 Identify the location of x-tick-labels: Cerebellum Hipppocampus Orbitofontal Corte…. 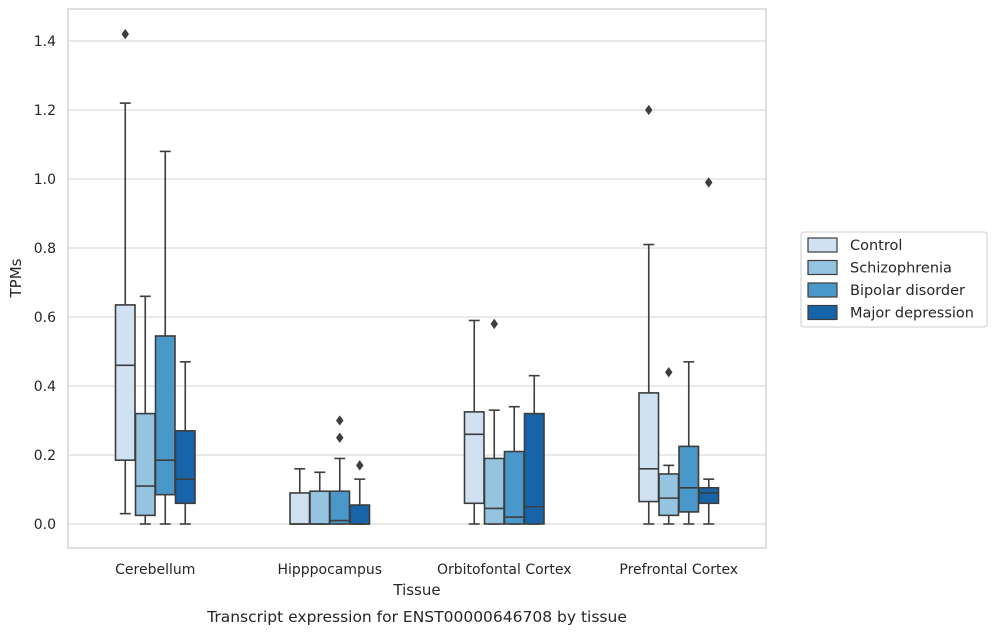
(426, 570).